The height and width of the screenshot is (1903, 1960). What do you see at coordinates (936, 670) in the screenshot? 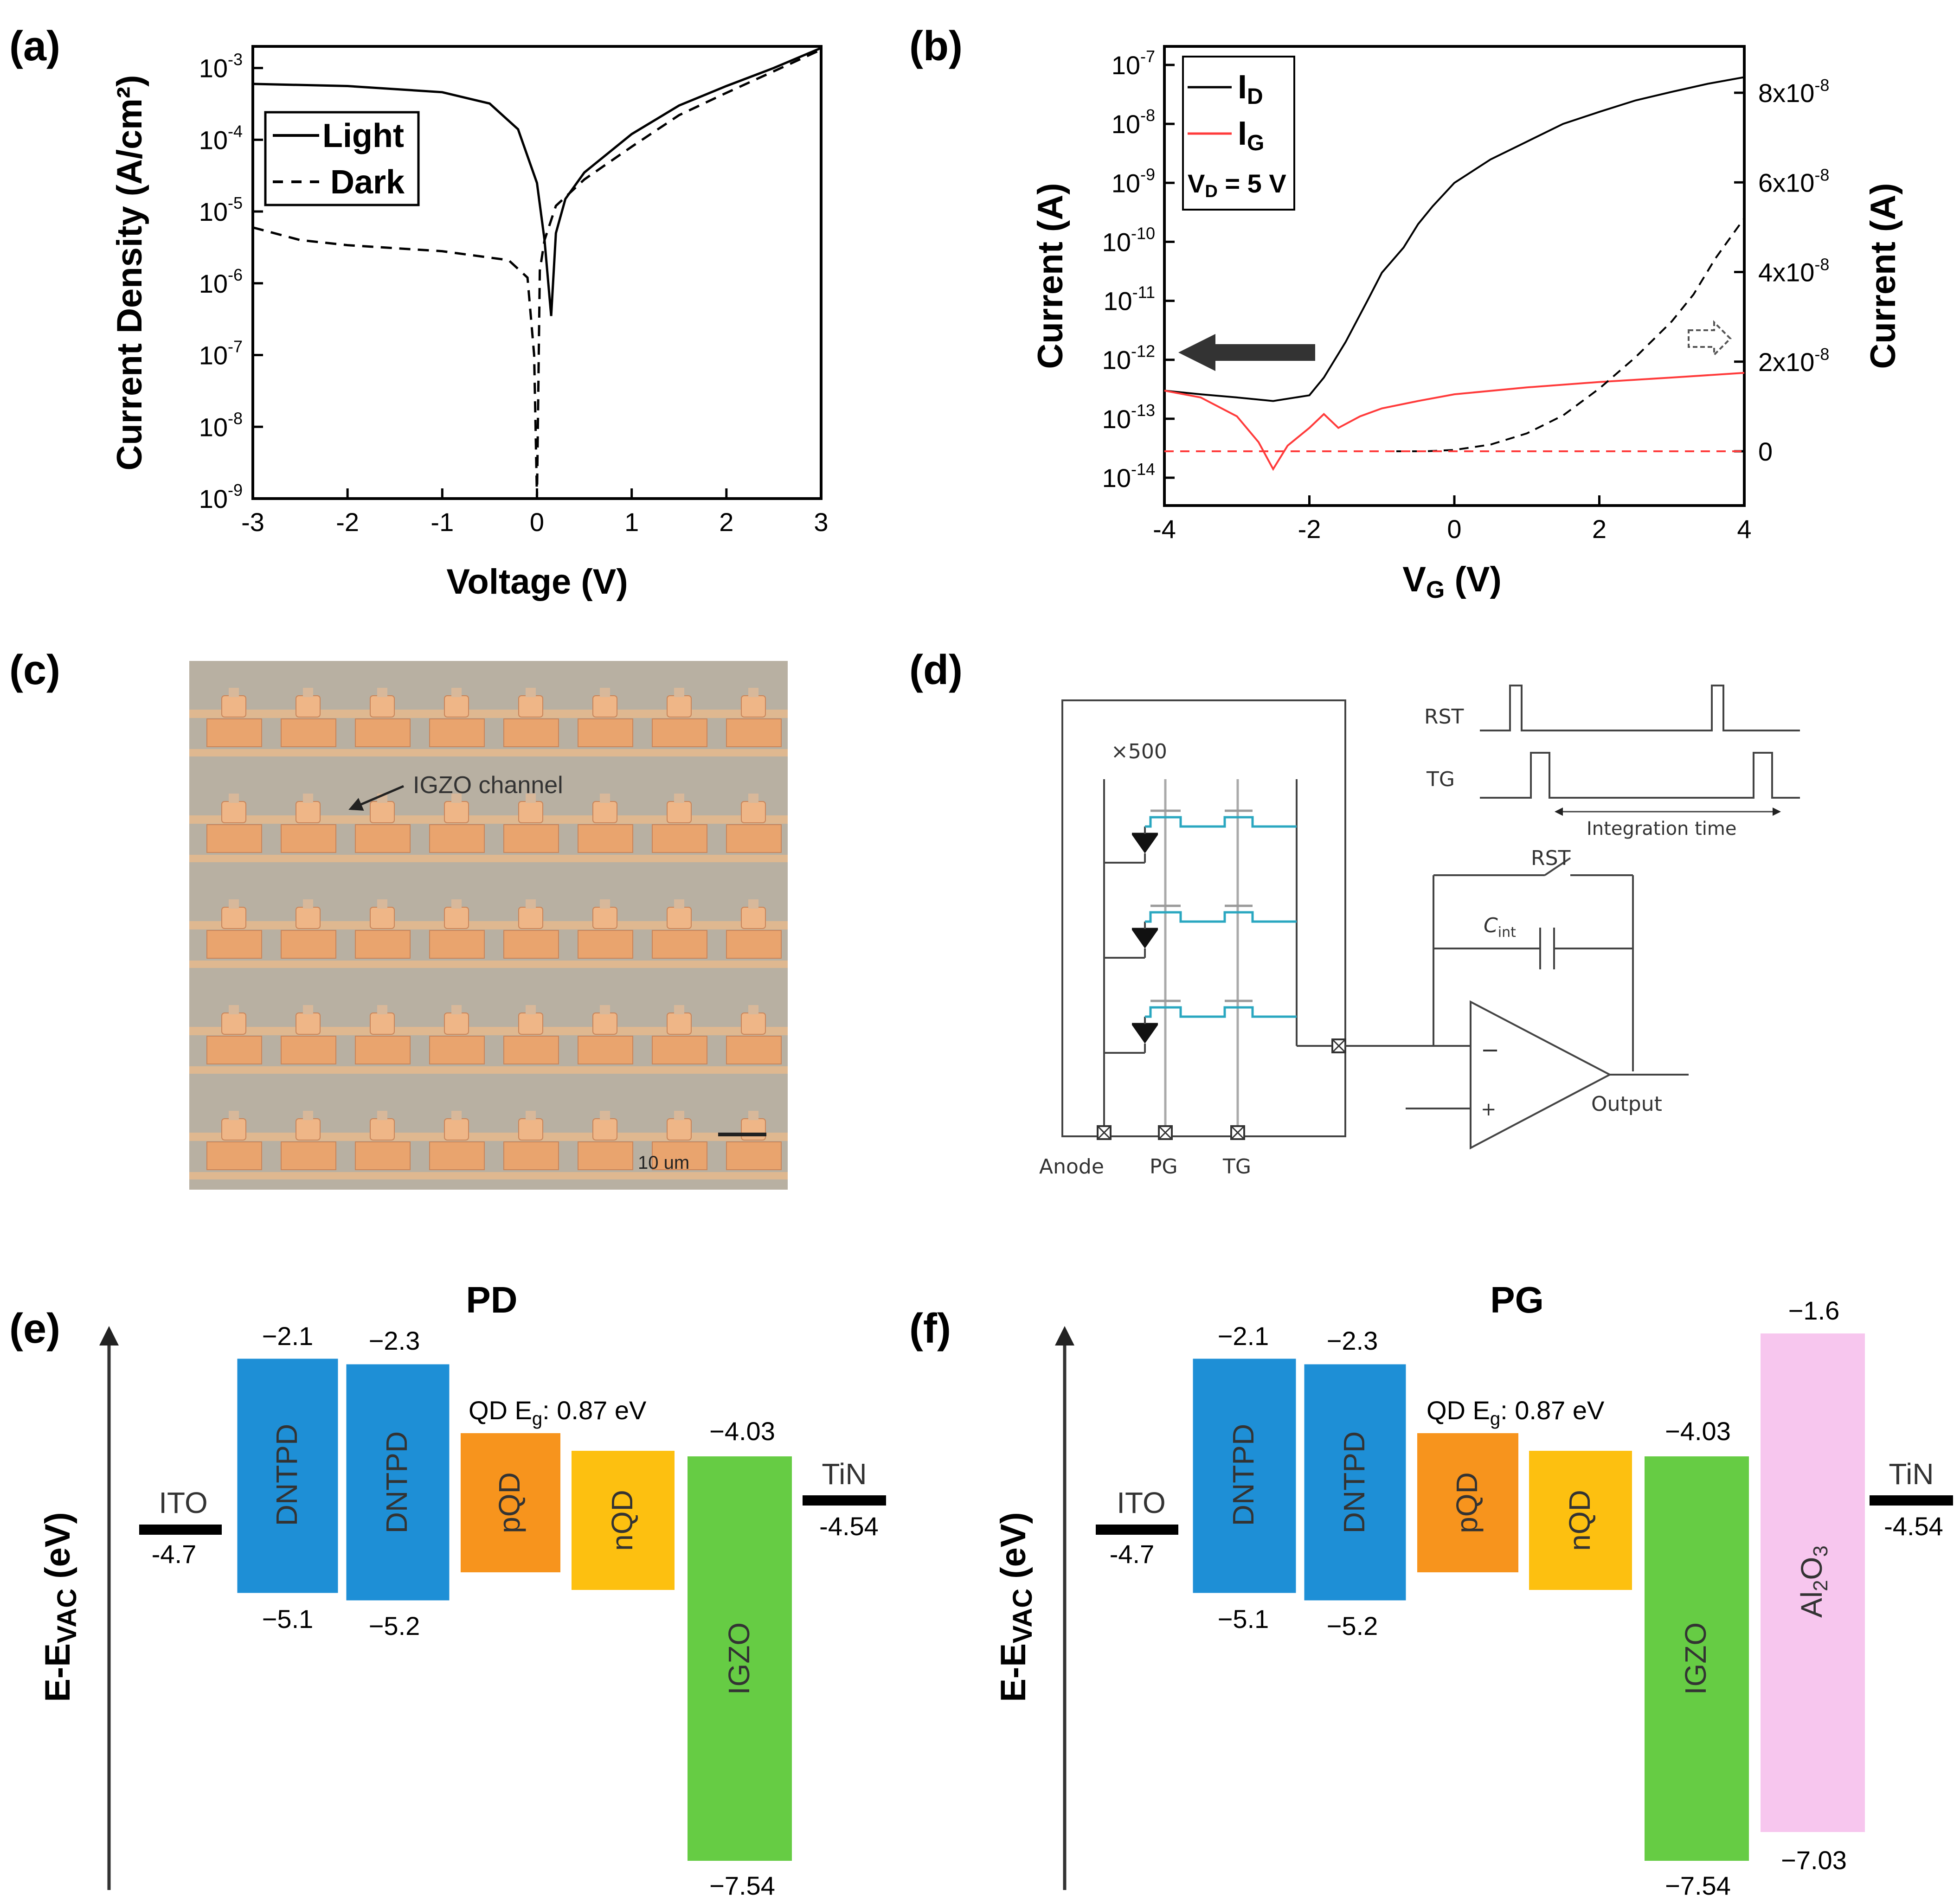
I see `panel-d-label: (d)` at bounding box center [936, 670].